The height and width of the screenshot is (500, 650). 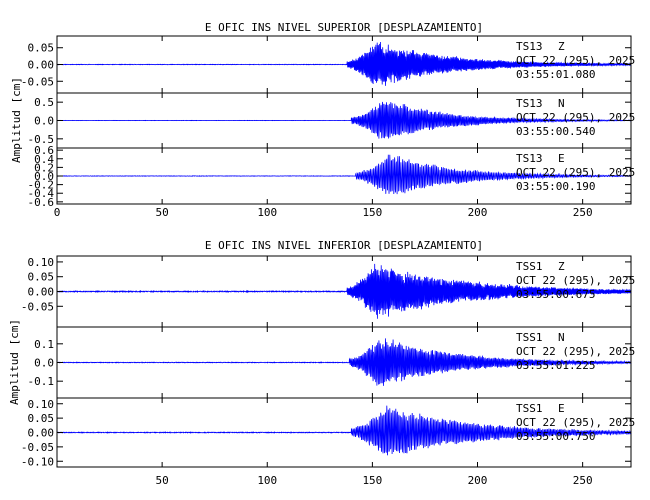 What do you see at coordinates (44, 159) in the screenshot?
I see `y-tick-label: 0.4` at bounding box center [44, 159].